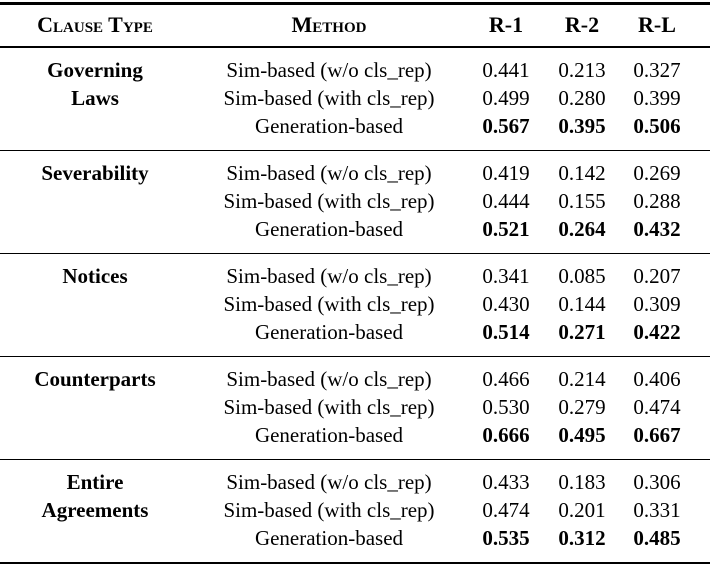  What do you see at coordinates (582, 407) in the screenshot?
I see `r2-value-cell: 0.279` at bounding box center [582, 407].